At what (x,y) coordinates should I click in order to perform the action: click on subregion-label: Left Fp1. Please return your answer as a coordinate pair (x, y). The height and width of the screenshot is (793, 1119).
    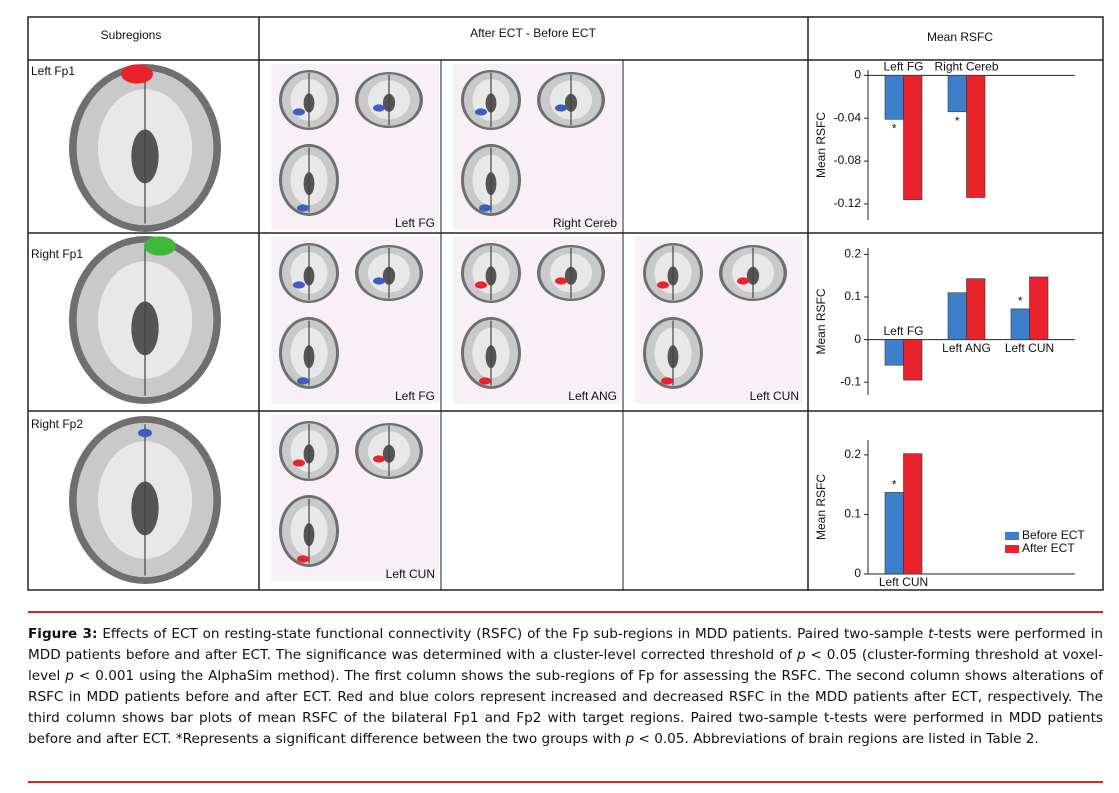
    Looking at the image, I should click on (53, 71).